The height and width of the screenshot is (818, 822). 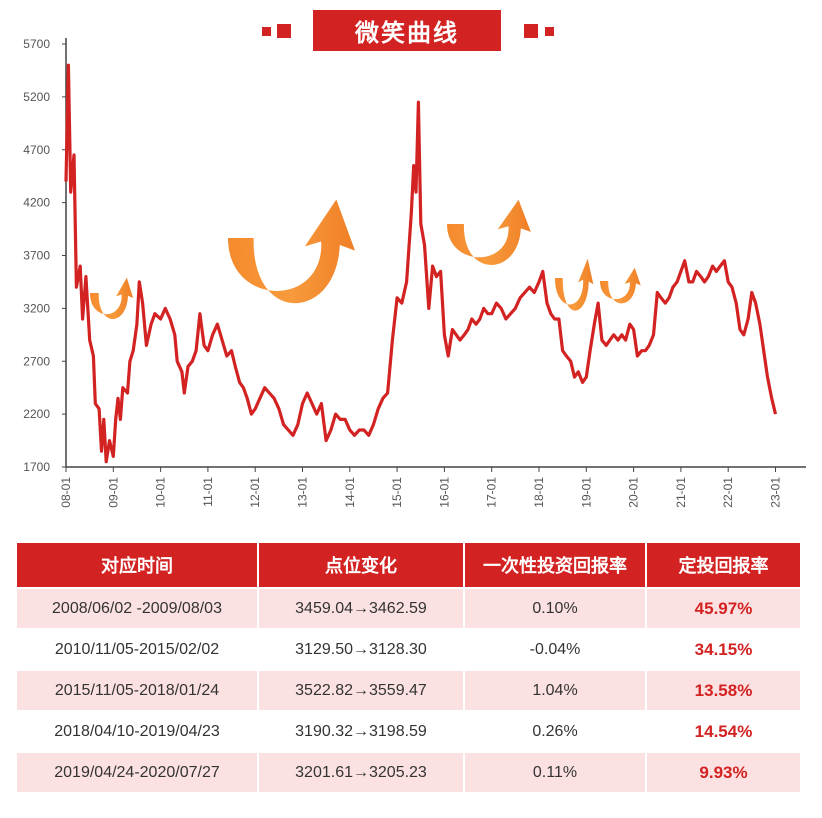 What do you see at coordinates (36, 97) in the screenshot?
I see `y-tick-label: 5200` at bounding box center [36, 97].